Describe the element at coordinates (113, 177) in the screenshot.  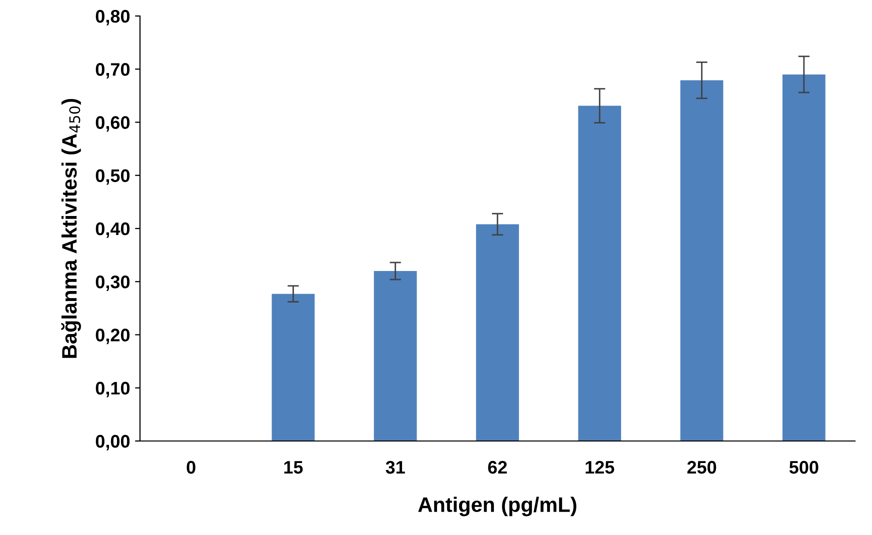
I see `y-tick-label: 0,50` at that location.